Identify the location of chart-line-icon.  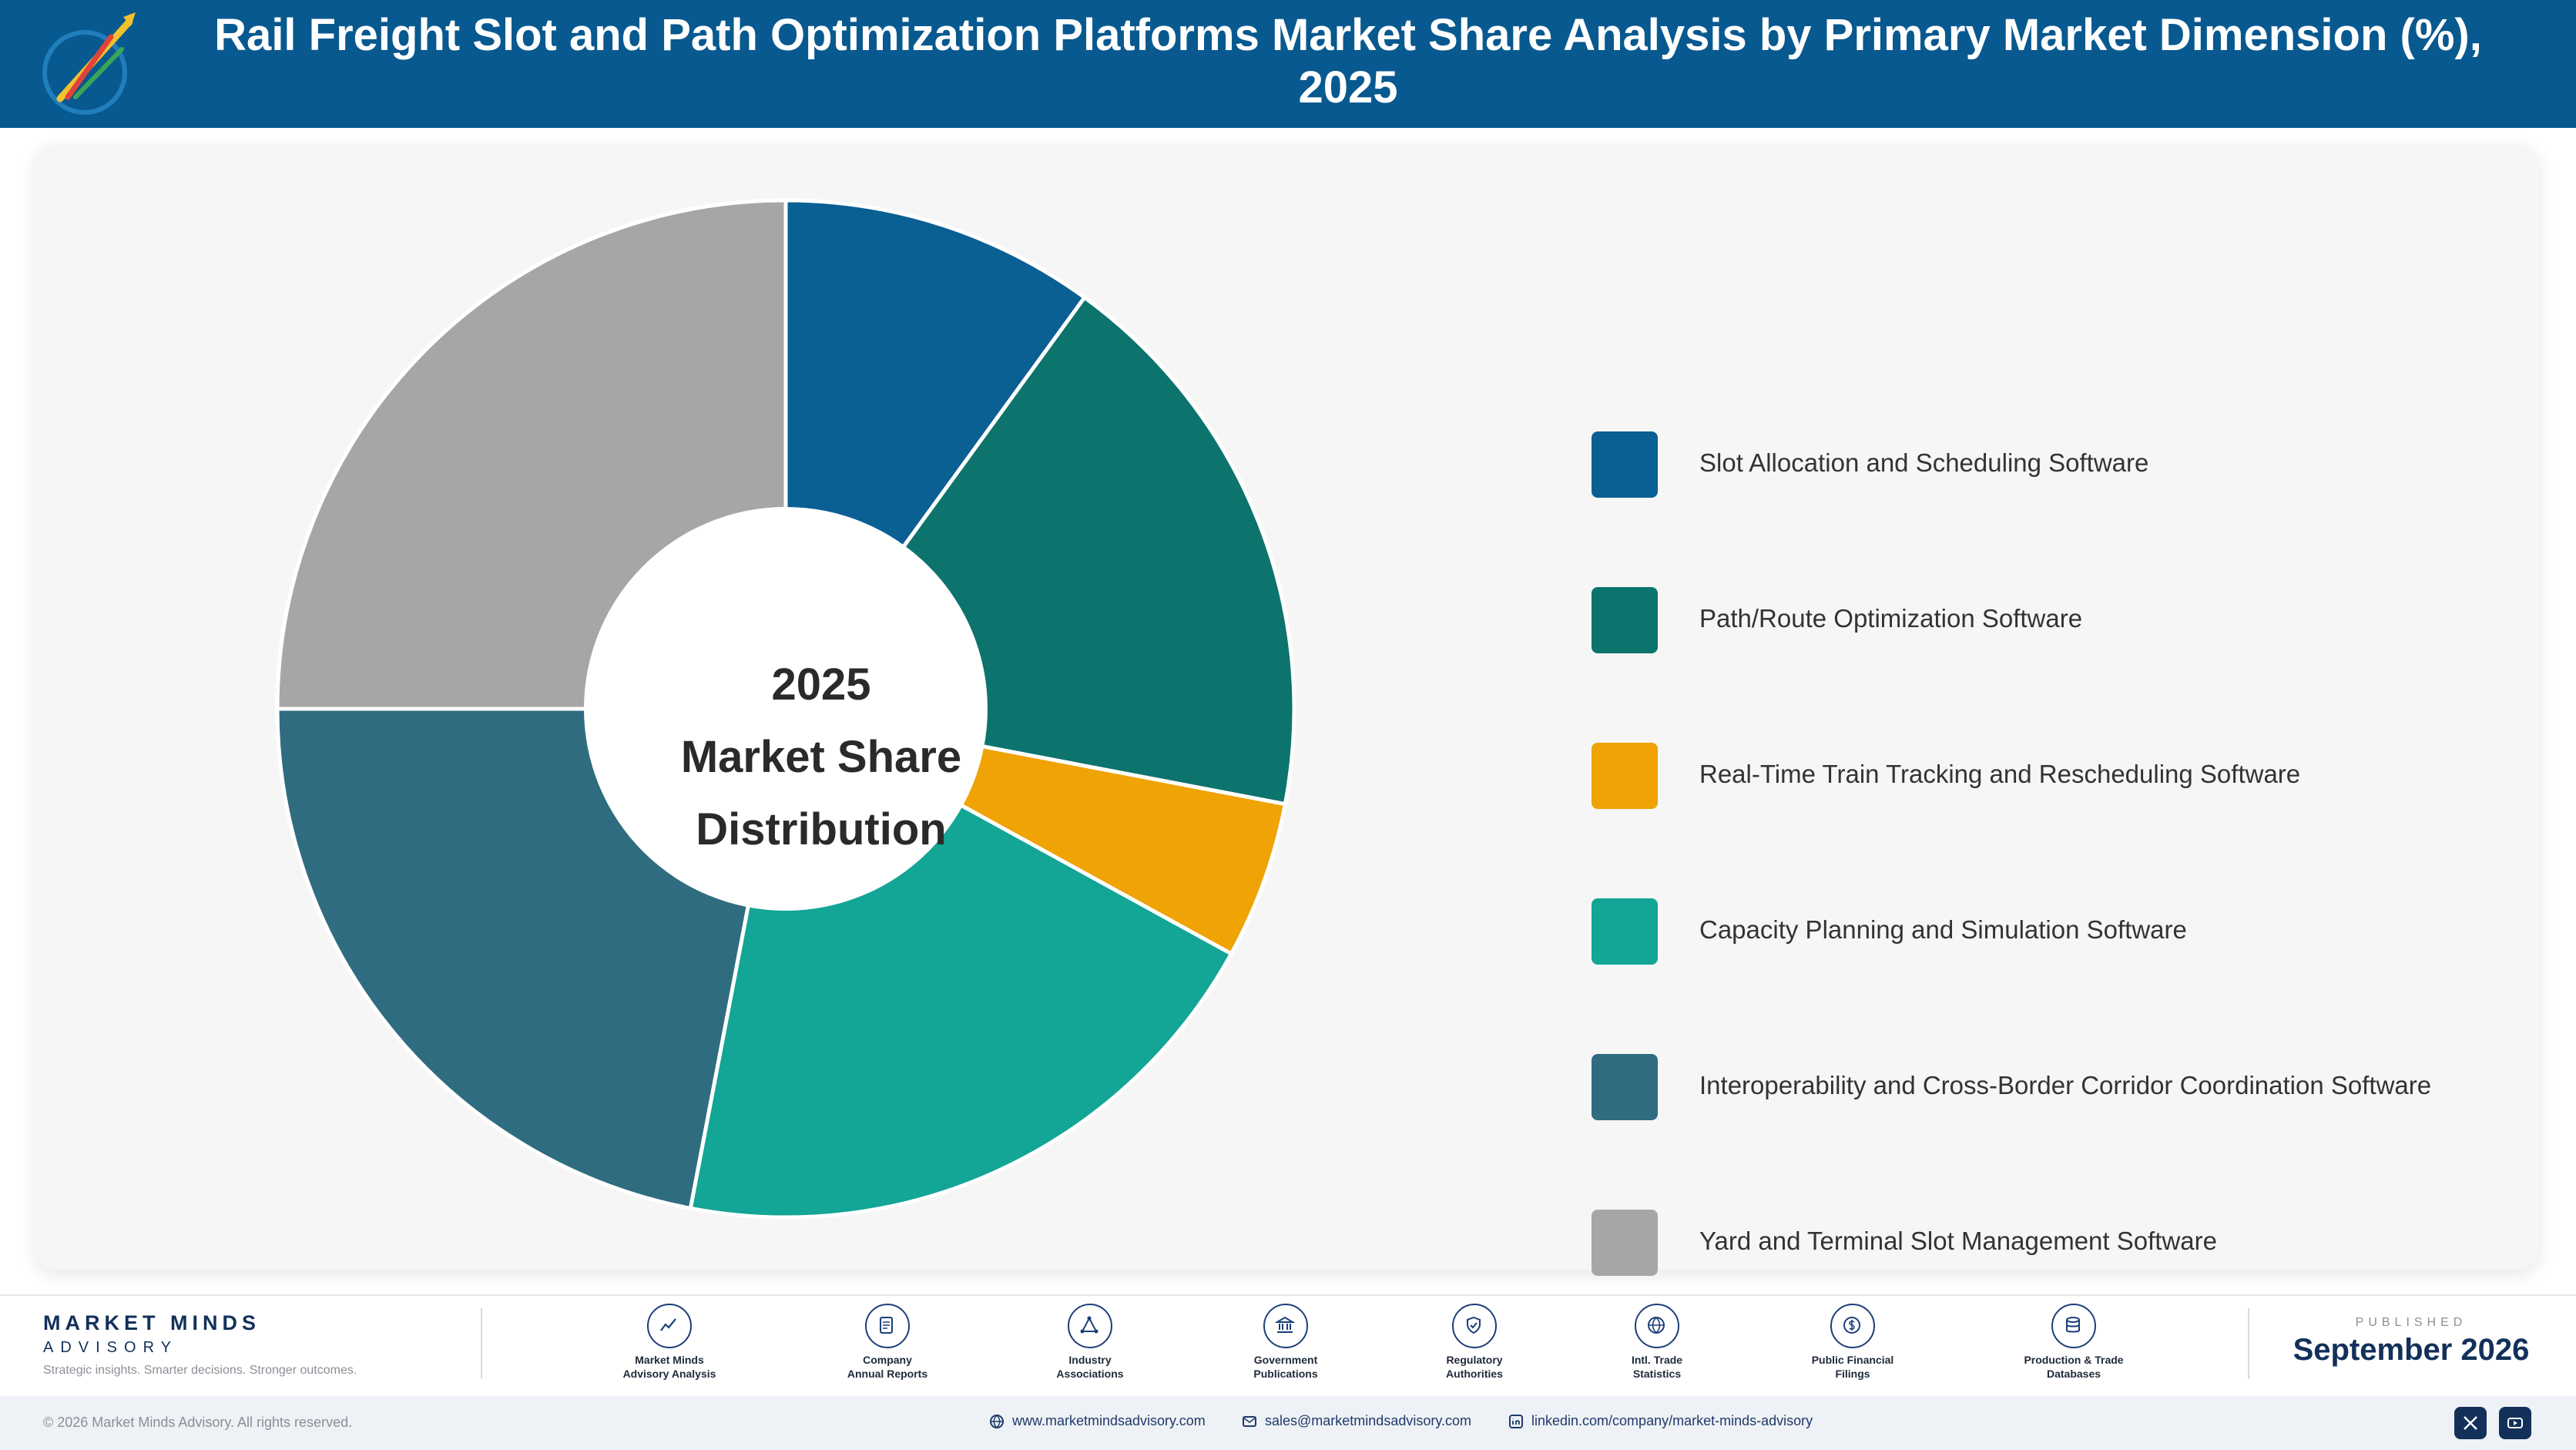
(669, 1326).